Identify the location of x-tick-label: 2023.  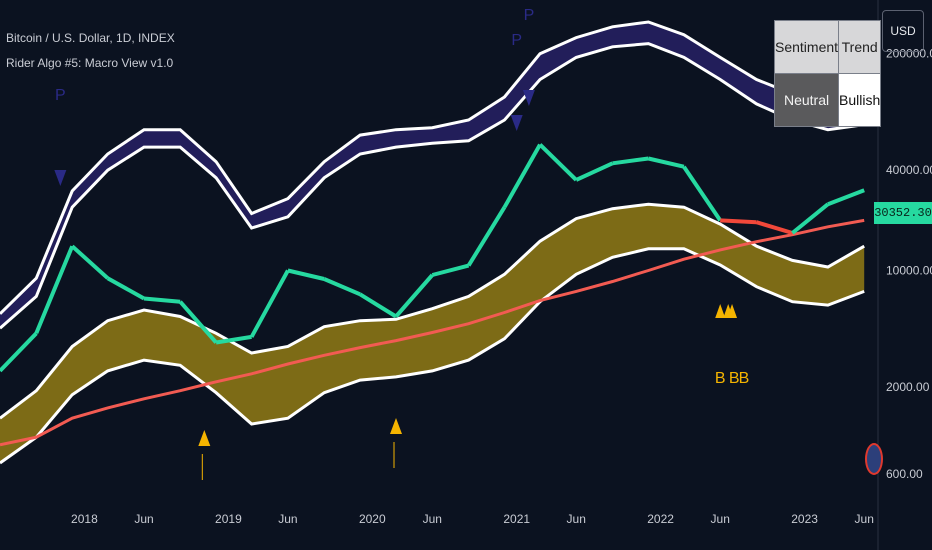
(804, 519).